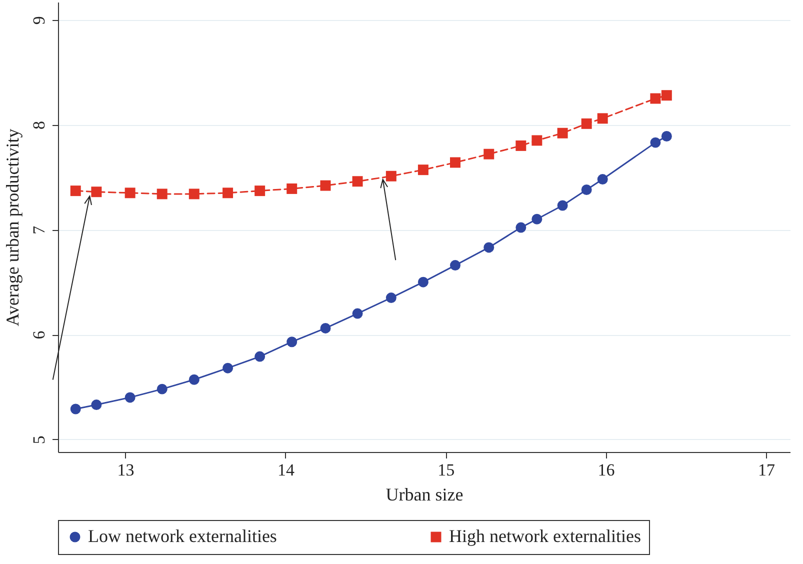  I want to click on x-tick-label: 15, so click(446, 470).